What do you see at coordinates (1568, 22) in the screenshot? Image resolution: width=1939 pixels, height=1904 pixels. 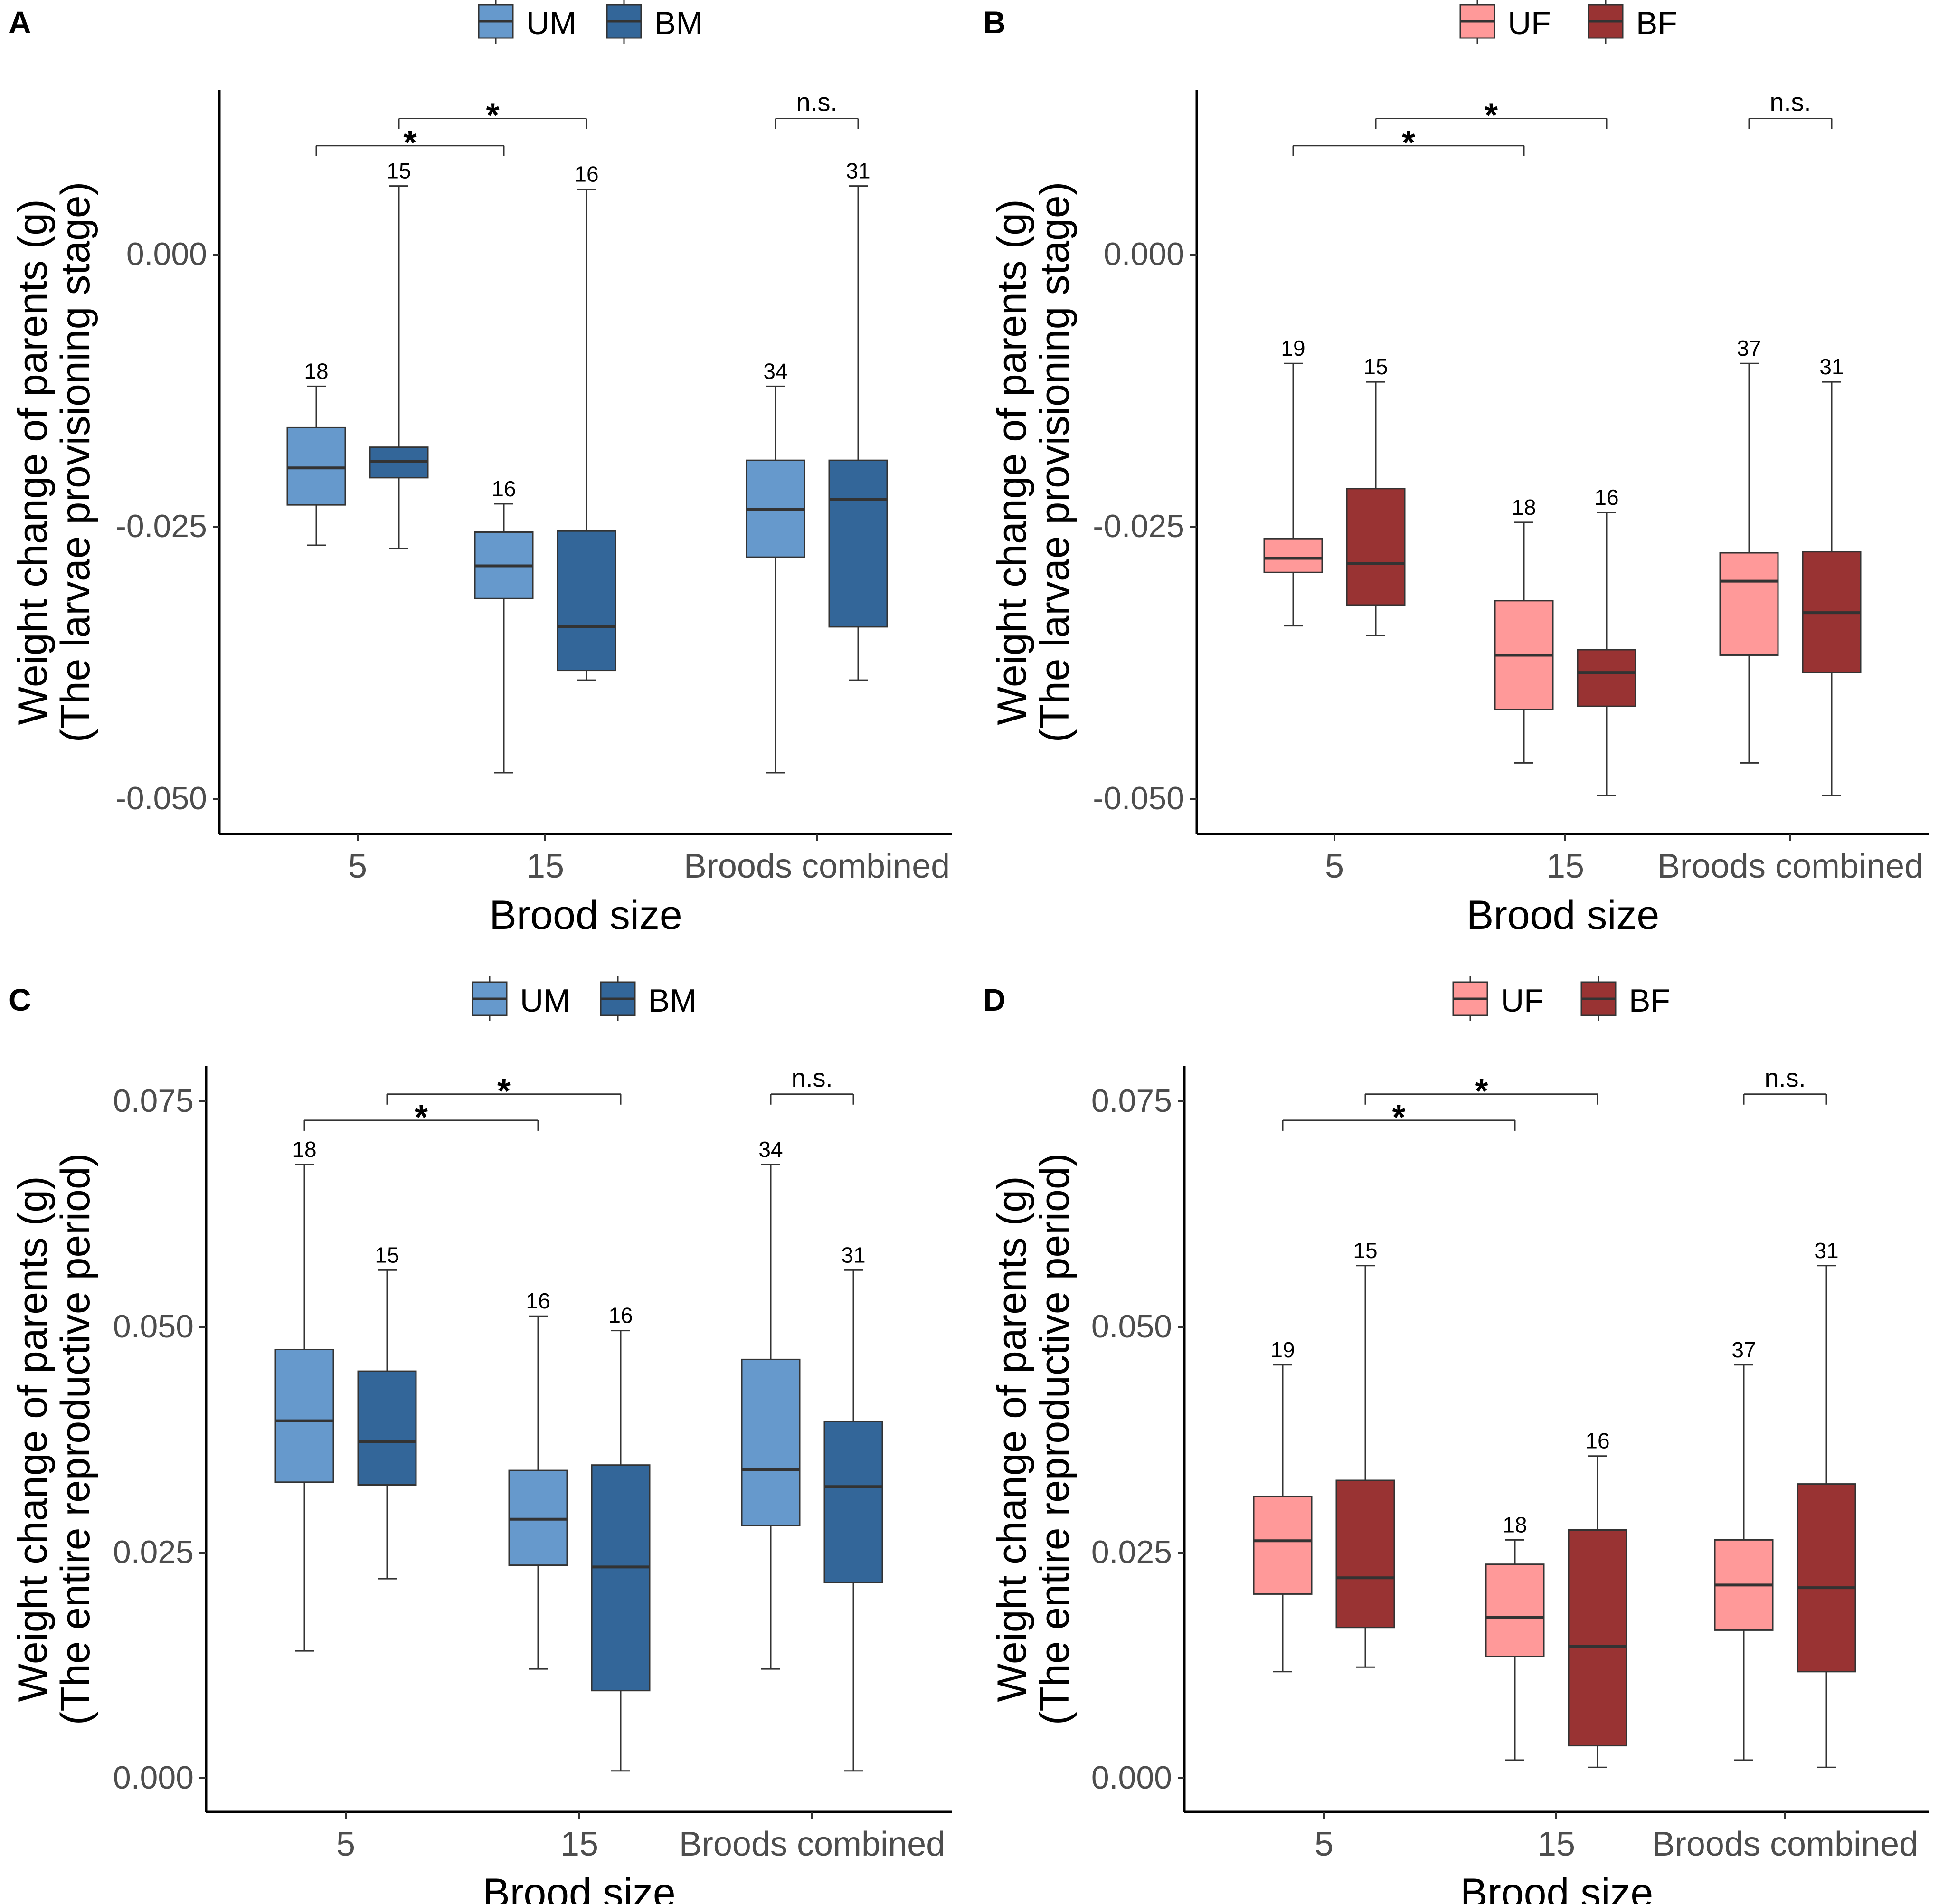 I see `legend: UF BF` at bounding box center [1568, 22].